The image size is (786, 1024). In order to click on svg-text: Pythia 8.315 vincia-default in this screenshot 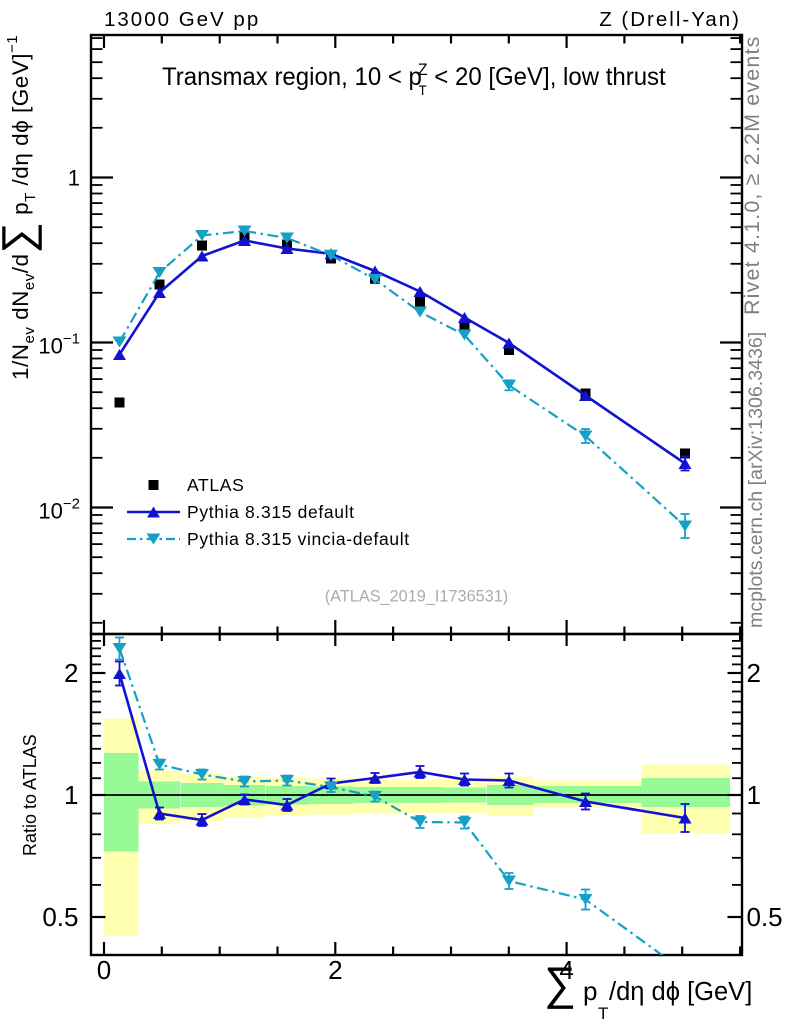, I will do `click(298, 539)`.